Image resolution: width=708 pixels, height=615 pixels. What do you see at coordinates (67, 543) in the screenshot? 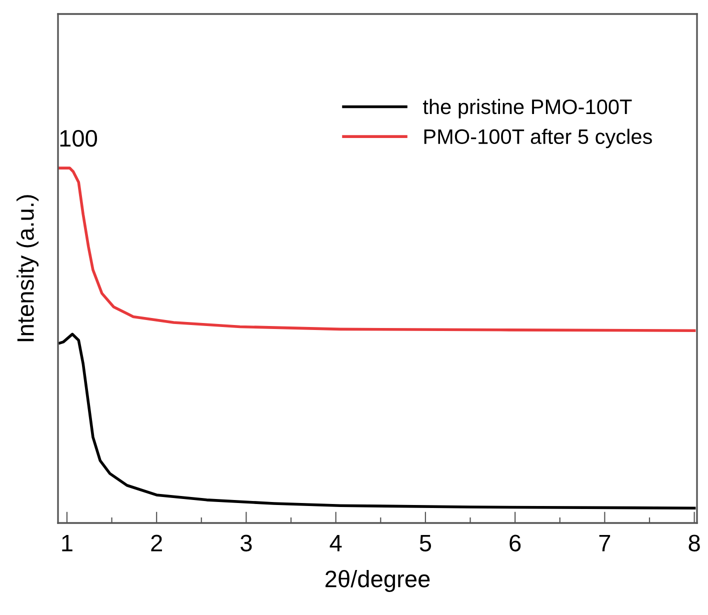
I see `x-tick-label: 1` at bounding box center [67, 543].